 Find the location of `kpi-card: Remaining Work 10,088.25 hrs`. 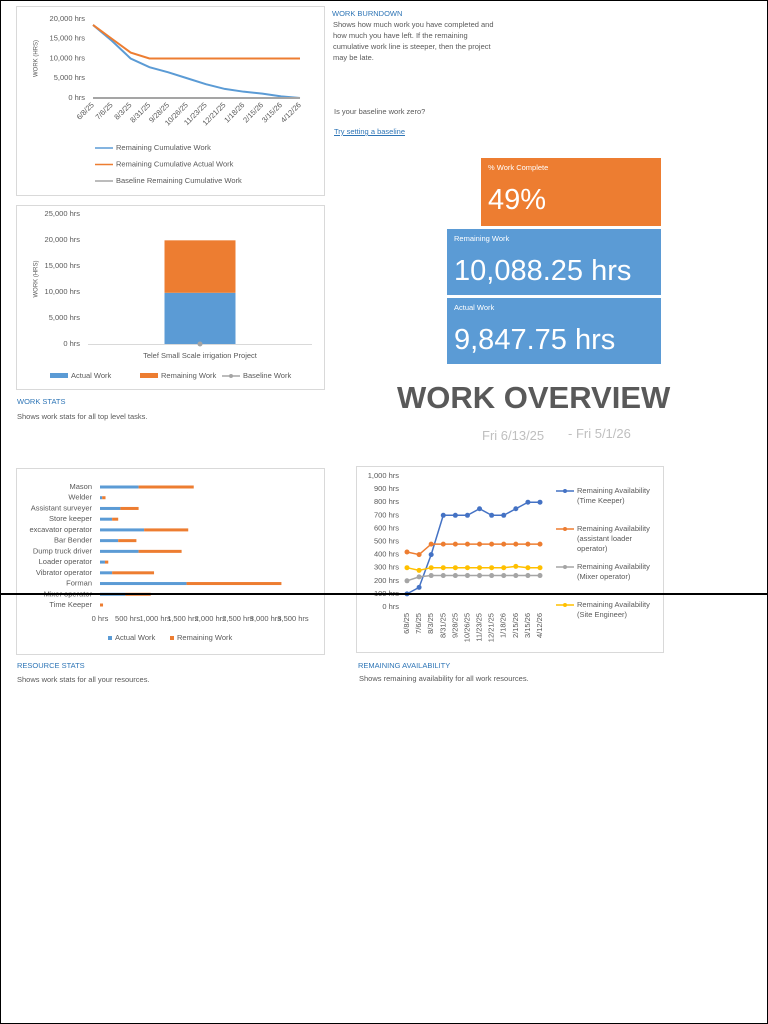

kpi-card: Remaining Work 10,088.25 hrs is located at coordinates (554, 262).